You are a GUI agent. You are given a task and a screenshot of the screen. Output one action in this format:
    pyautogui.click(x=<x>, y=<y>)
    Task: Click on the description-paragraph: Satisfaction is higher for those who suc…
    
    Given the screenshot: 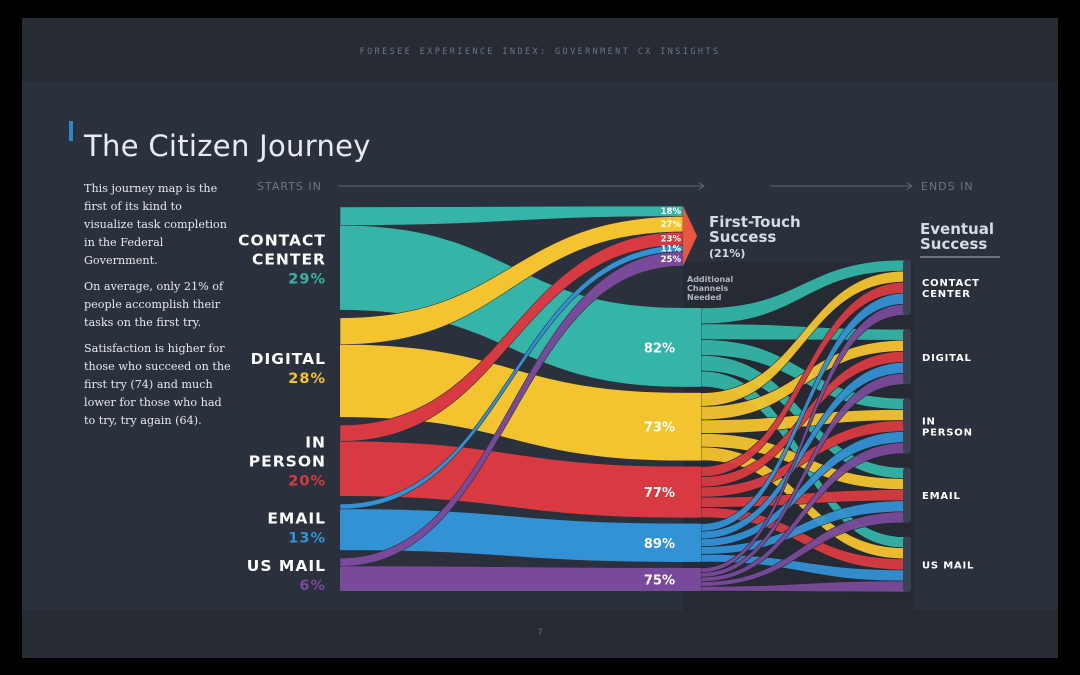 What is the action you would take?
    pyautogui.click(x=157, y=384)
    